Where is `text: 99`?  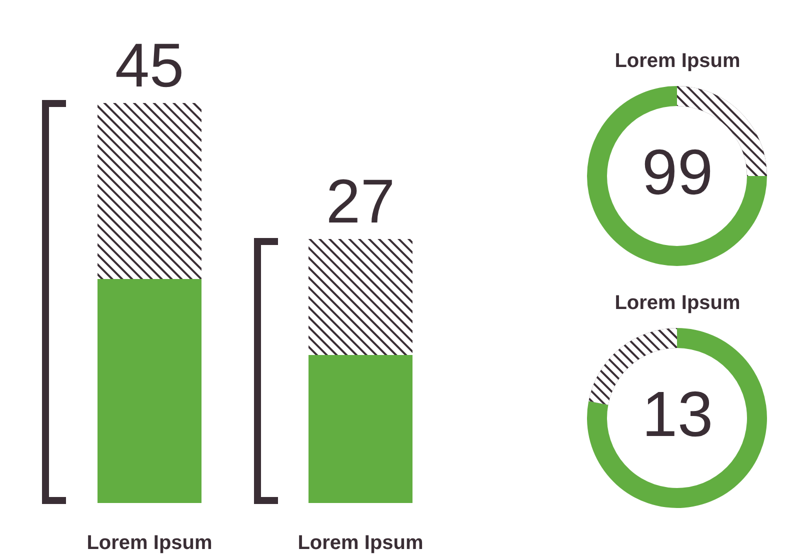 text: 99 is located at coordinates (678, 172).